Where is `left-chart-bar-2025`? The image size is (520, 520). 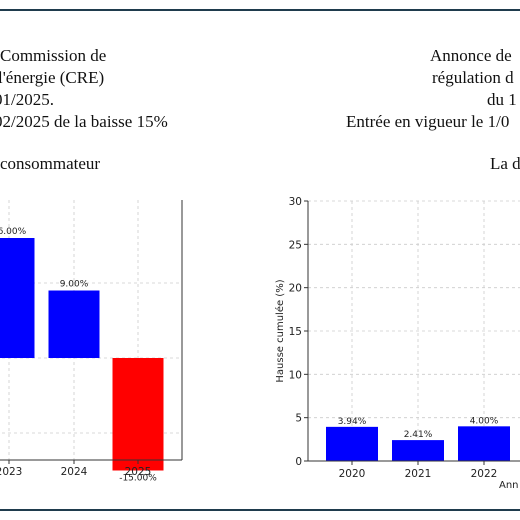 left-chart-bar-2025 is located at coordinates (138, 414).